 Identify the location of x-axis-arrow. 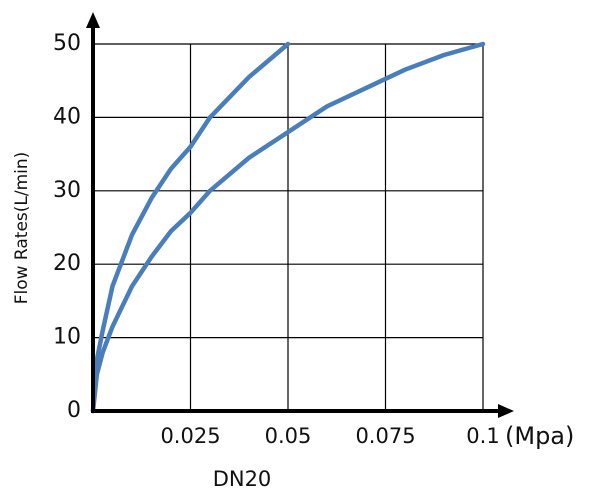
(506, 411).